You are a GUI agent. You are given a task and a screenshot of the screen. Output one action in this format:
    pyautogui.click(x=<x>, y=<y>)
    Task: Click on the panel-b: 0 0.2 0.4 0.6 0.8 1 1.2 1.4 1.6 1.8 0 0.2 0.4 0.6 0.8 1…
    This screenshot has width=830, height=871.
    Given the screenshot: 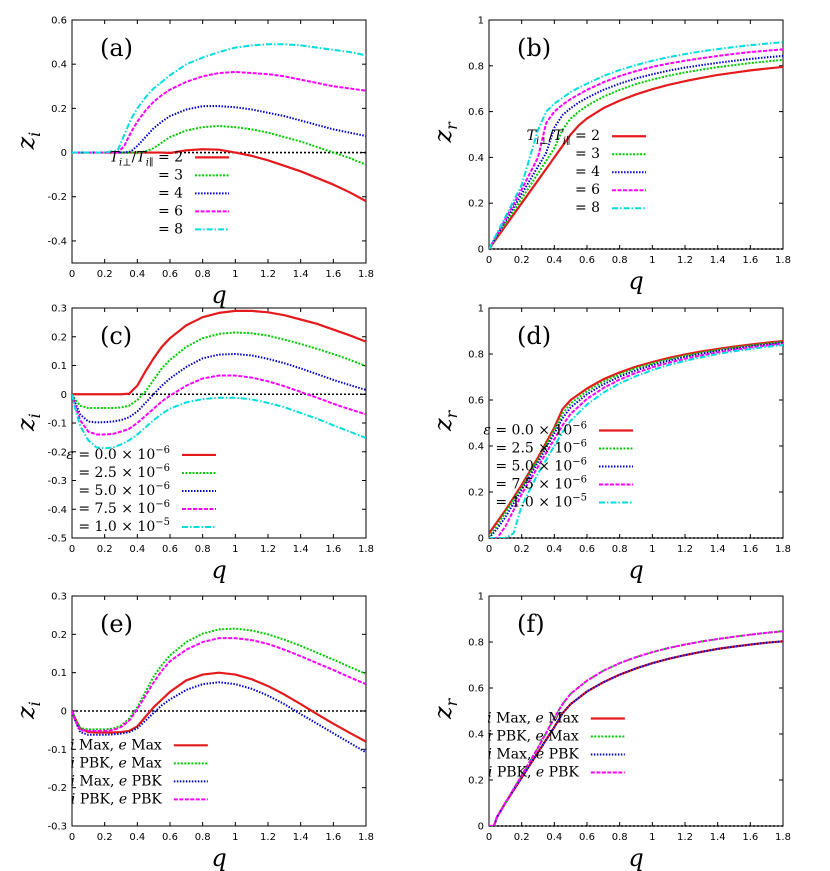 What is the action you would take?
    pyautogui.click(x=610, y=156)
    